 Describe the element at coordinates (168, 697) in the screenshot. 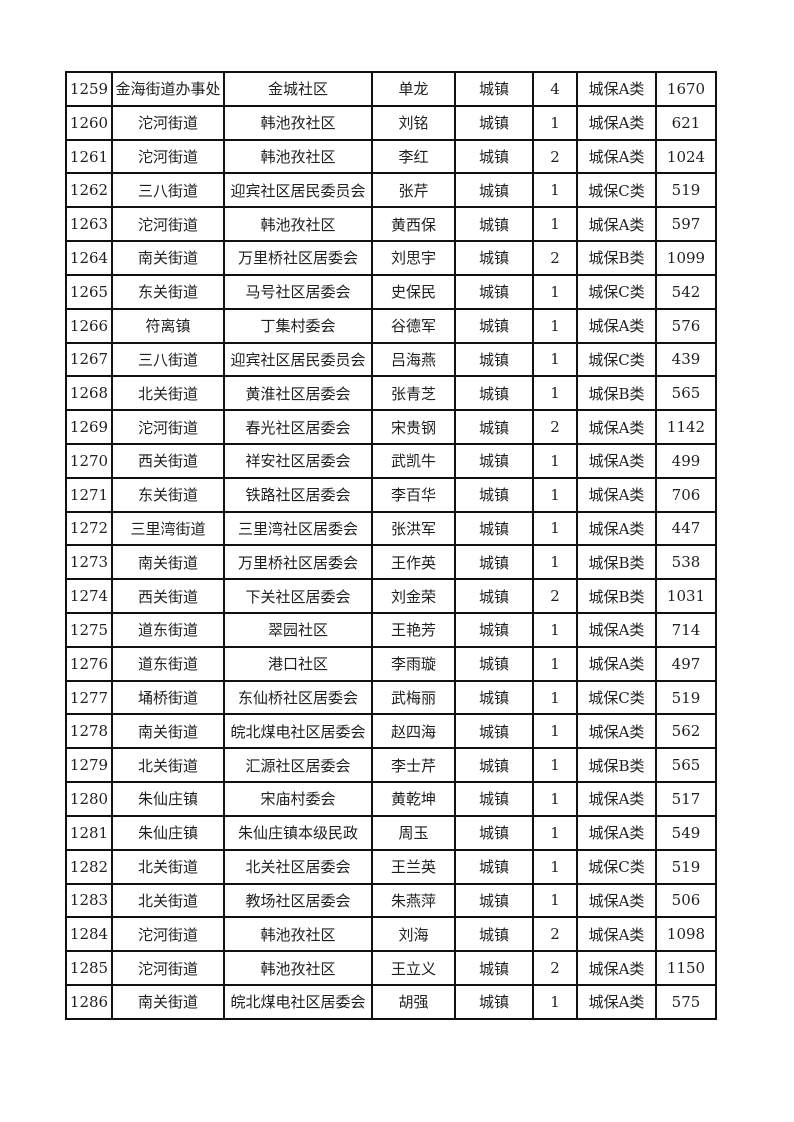

I see `cell-street: 埇桥街道` at that location.